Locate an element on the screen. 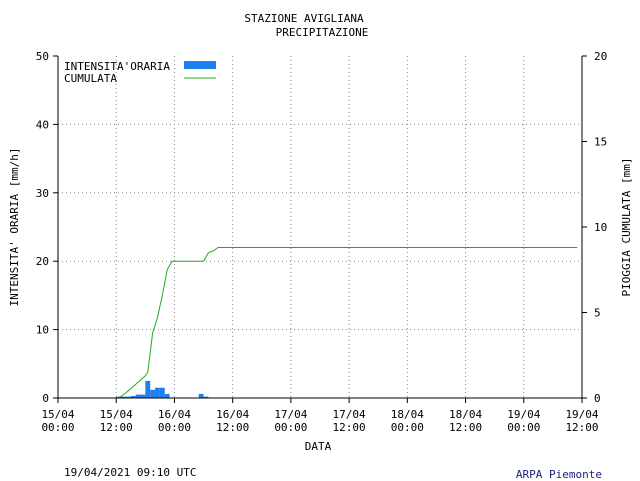 The width and height of the screenshot is (640, 481). credit: ARPA Piemonte is located at coordinates (558, 474).